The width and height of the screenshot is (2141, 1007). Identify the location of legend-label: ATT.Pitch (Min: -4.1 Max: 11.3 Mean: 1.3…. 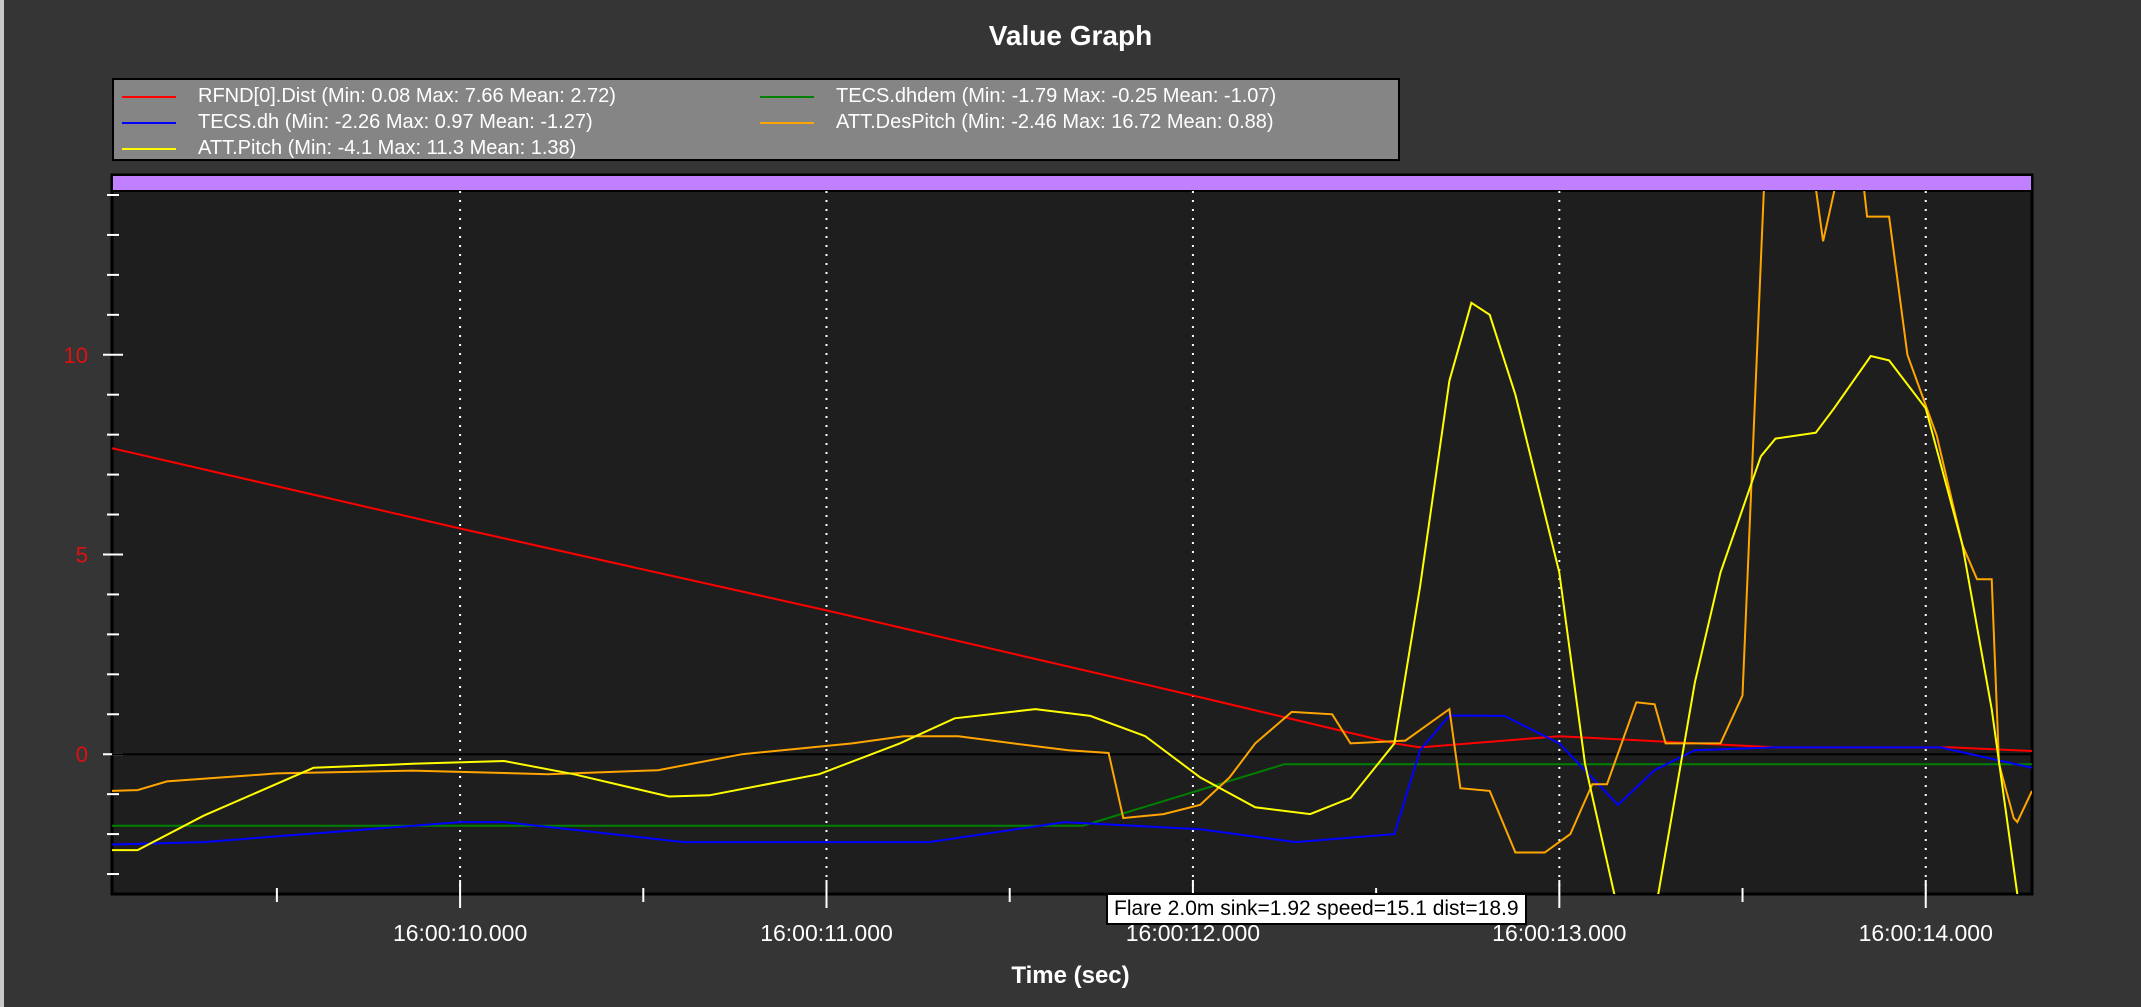
(387, 148).